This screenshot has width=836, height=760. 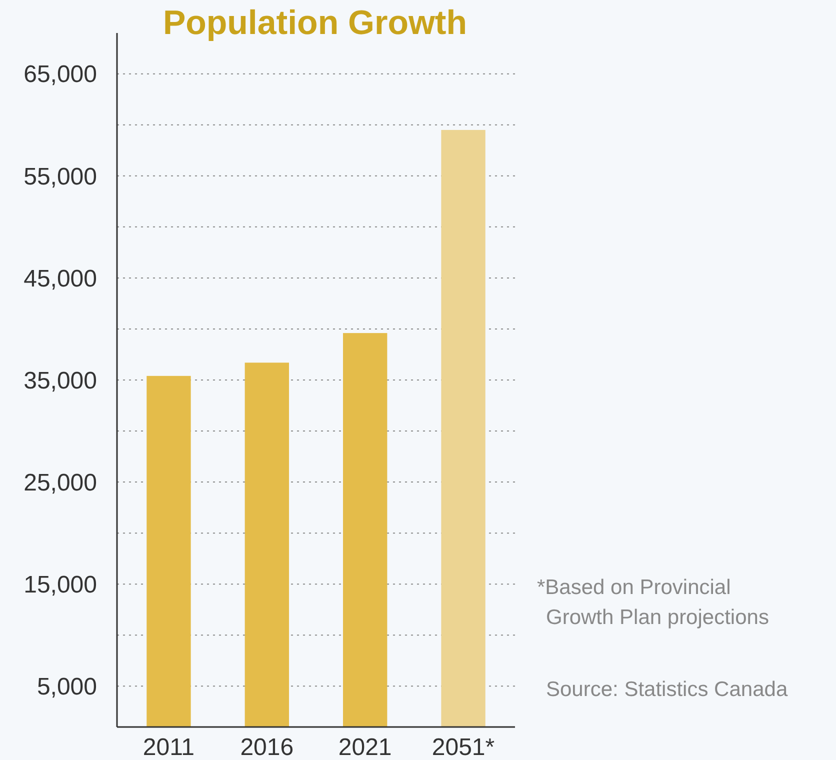 I want to click on y-tick-label: 65,000, so click(x=60, y=74).